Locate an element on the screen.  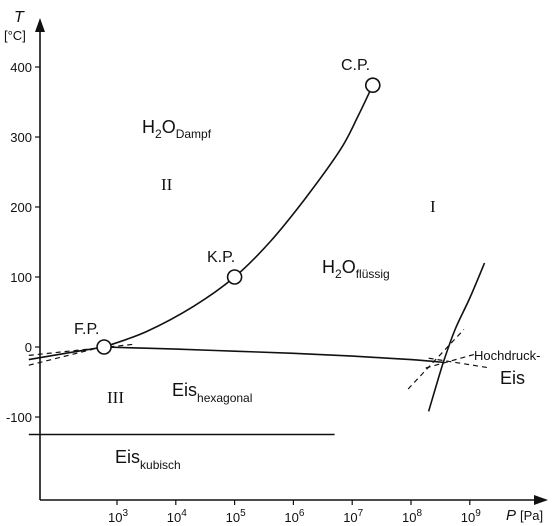
x-tick-exponent: 5 is located at coordinates (243, 513).